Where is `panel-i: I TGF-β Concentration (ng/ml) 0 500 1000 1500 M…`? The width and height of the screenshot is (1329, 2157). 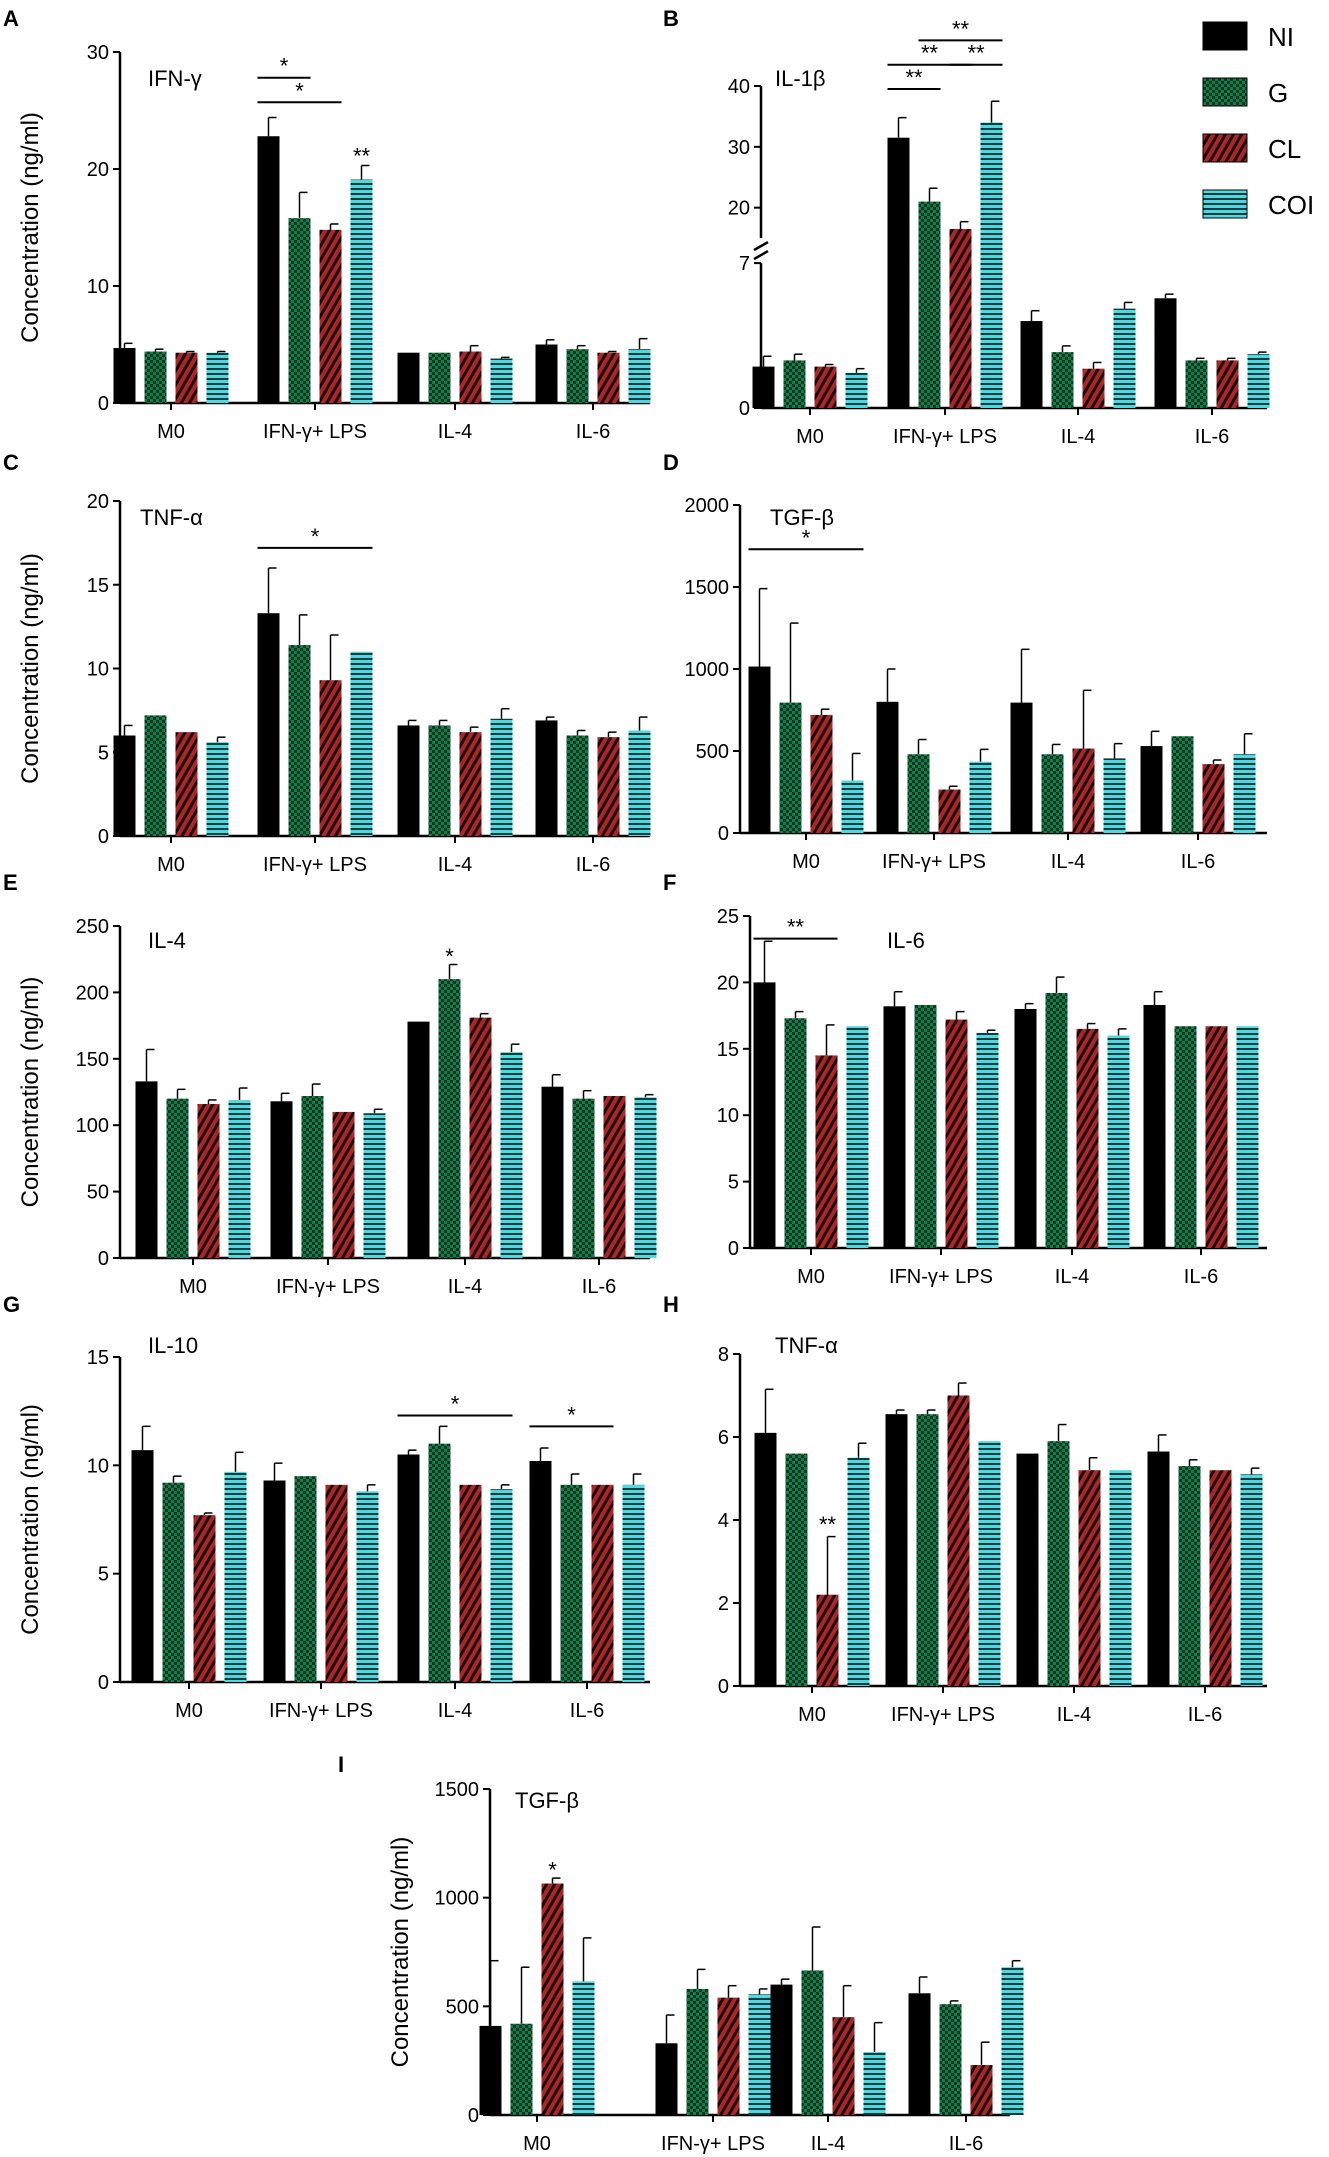 panel-i: I TGF-β Concentration (ng/ml) 0 500 1000 1500 M… is located at coordinates (681, 1953).